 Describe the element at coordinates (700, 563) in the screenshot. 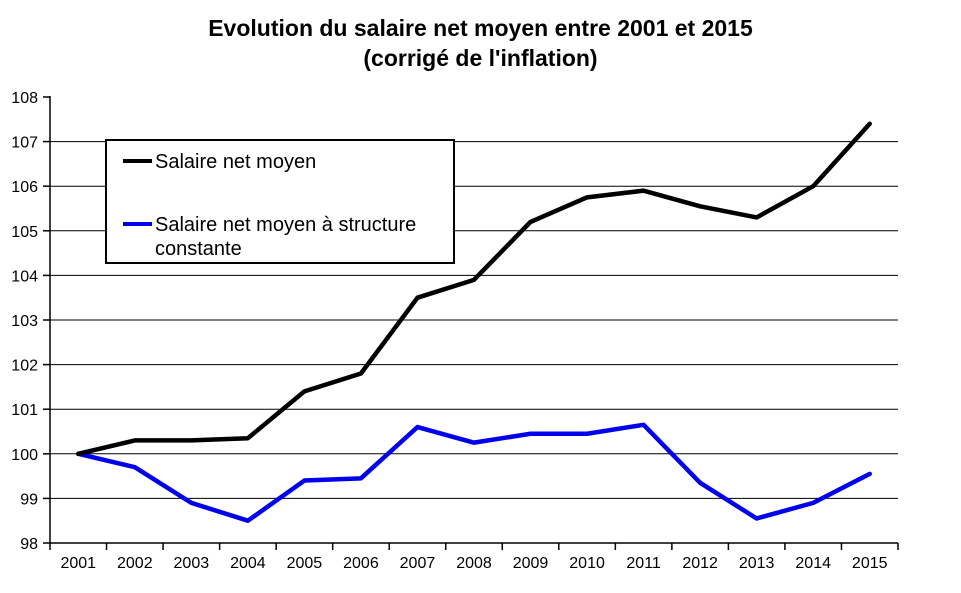

I see `x-tick-label: 2012` at that location.